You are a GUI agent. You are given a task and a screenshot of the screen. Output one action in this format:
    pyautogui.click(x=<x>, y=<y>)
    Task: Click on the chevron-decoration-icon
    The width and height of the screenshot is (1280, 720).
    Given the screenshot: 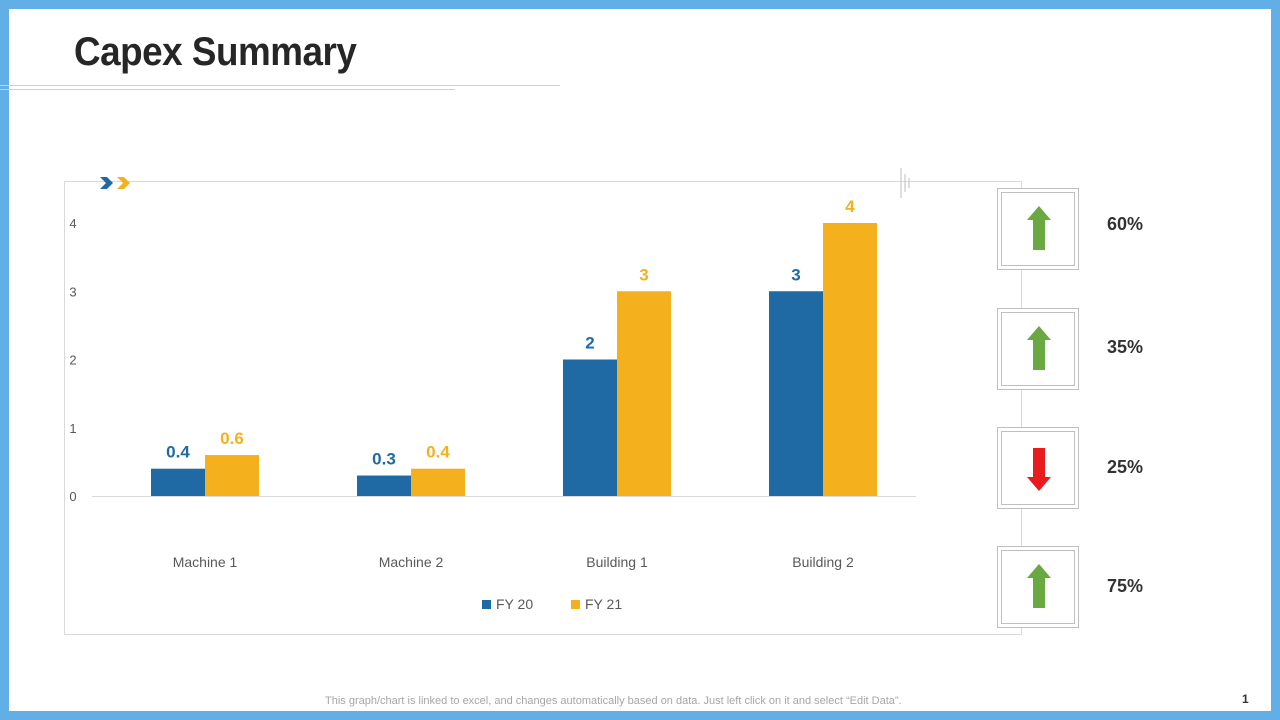 What is the action you would take?
    pyautogui.click(x=115, y=183)
    